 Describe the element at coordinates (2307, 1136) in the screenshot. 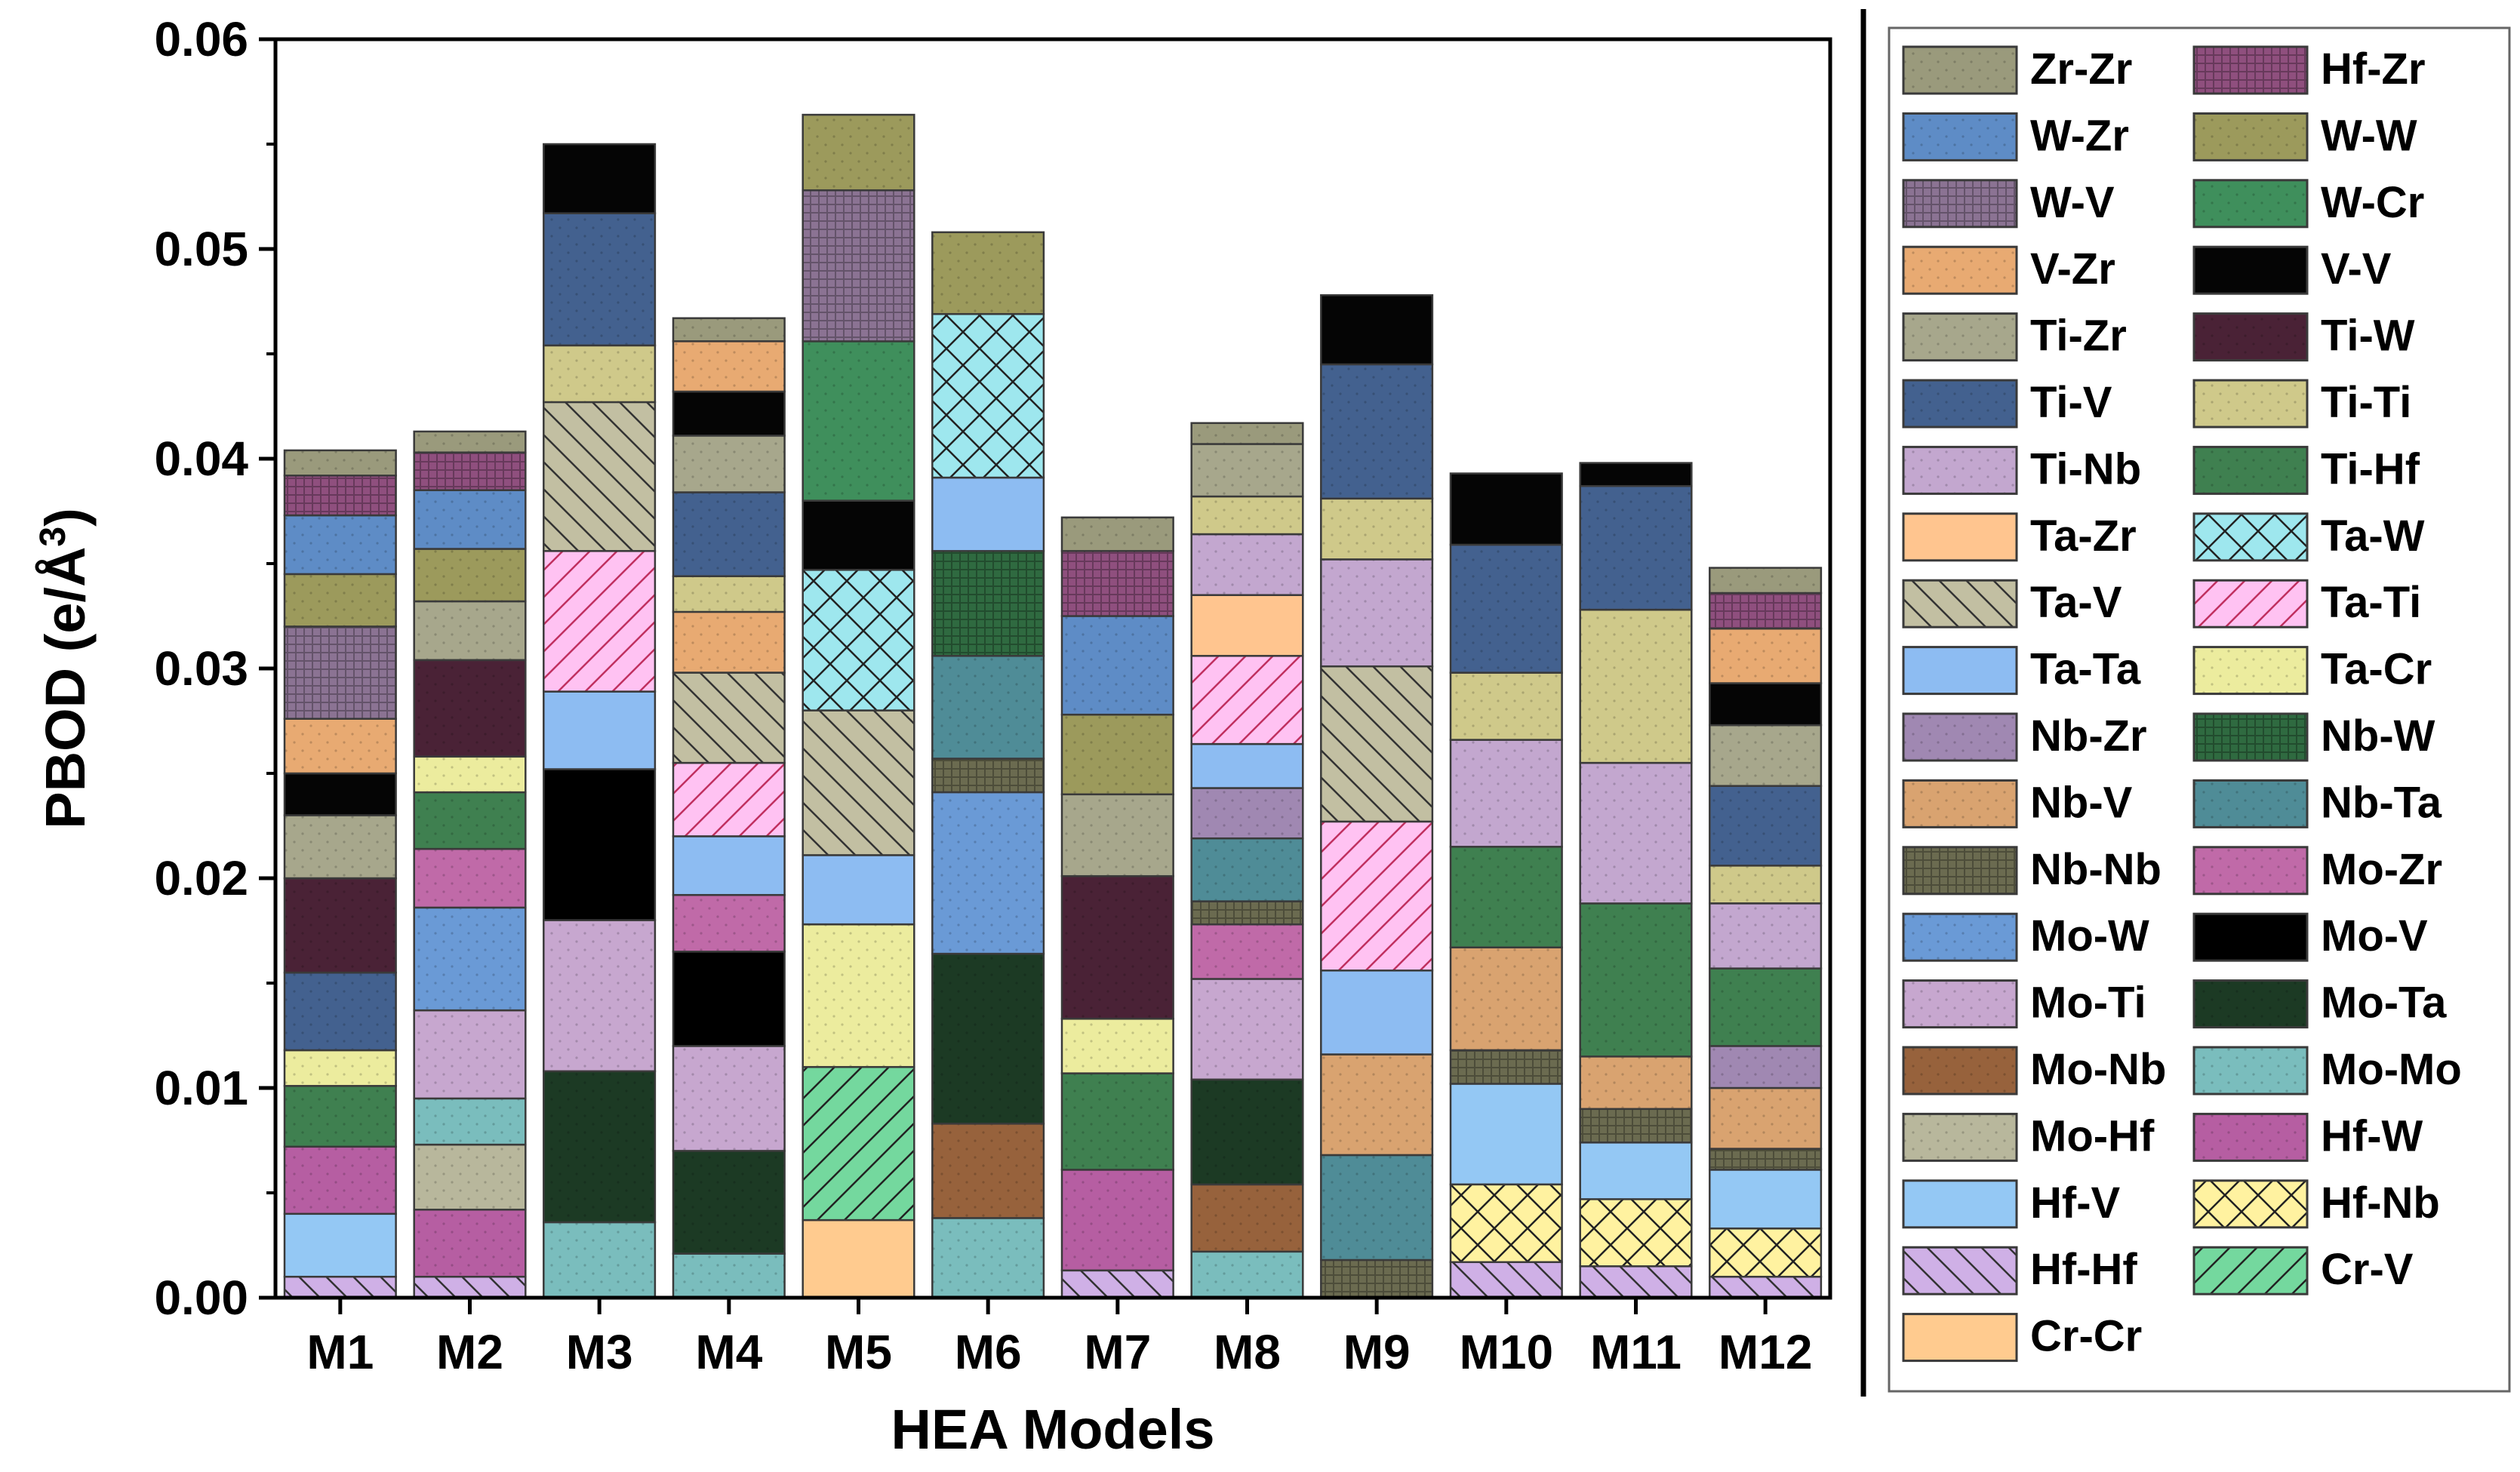

I see `legend-item-hf-w: Hf-W` at that location.